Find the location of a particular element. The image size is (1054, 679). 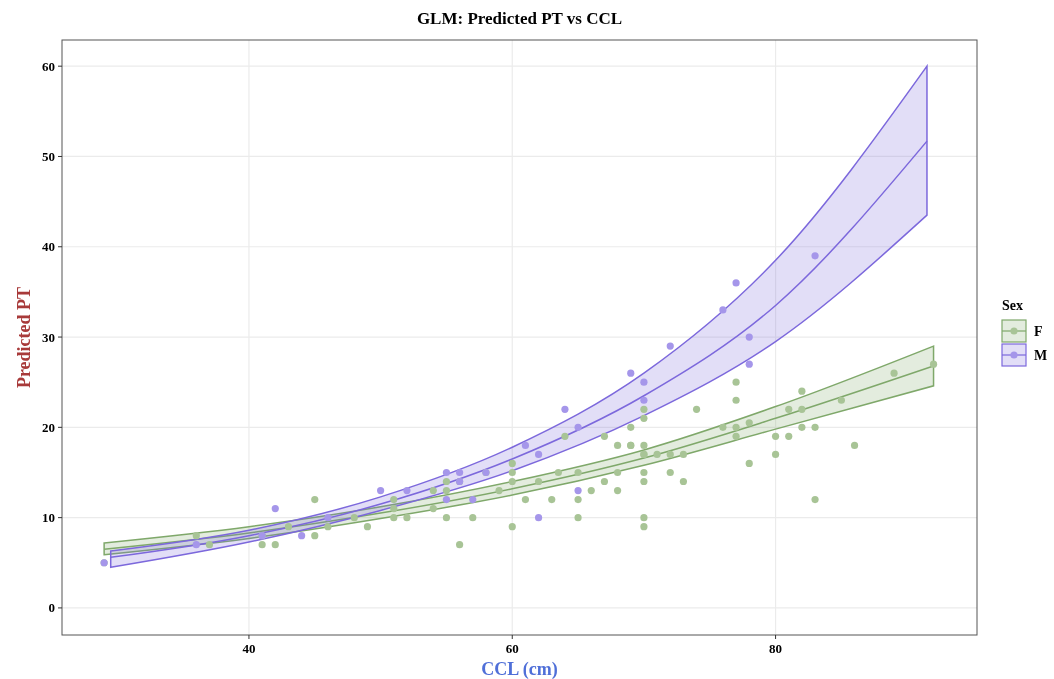

y-tick-label: 40 is located at coordinates (48, 247).